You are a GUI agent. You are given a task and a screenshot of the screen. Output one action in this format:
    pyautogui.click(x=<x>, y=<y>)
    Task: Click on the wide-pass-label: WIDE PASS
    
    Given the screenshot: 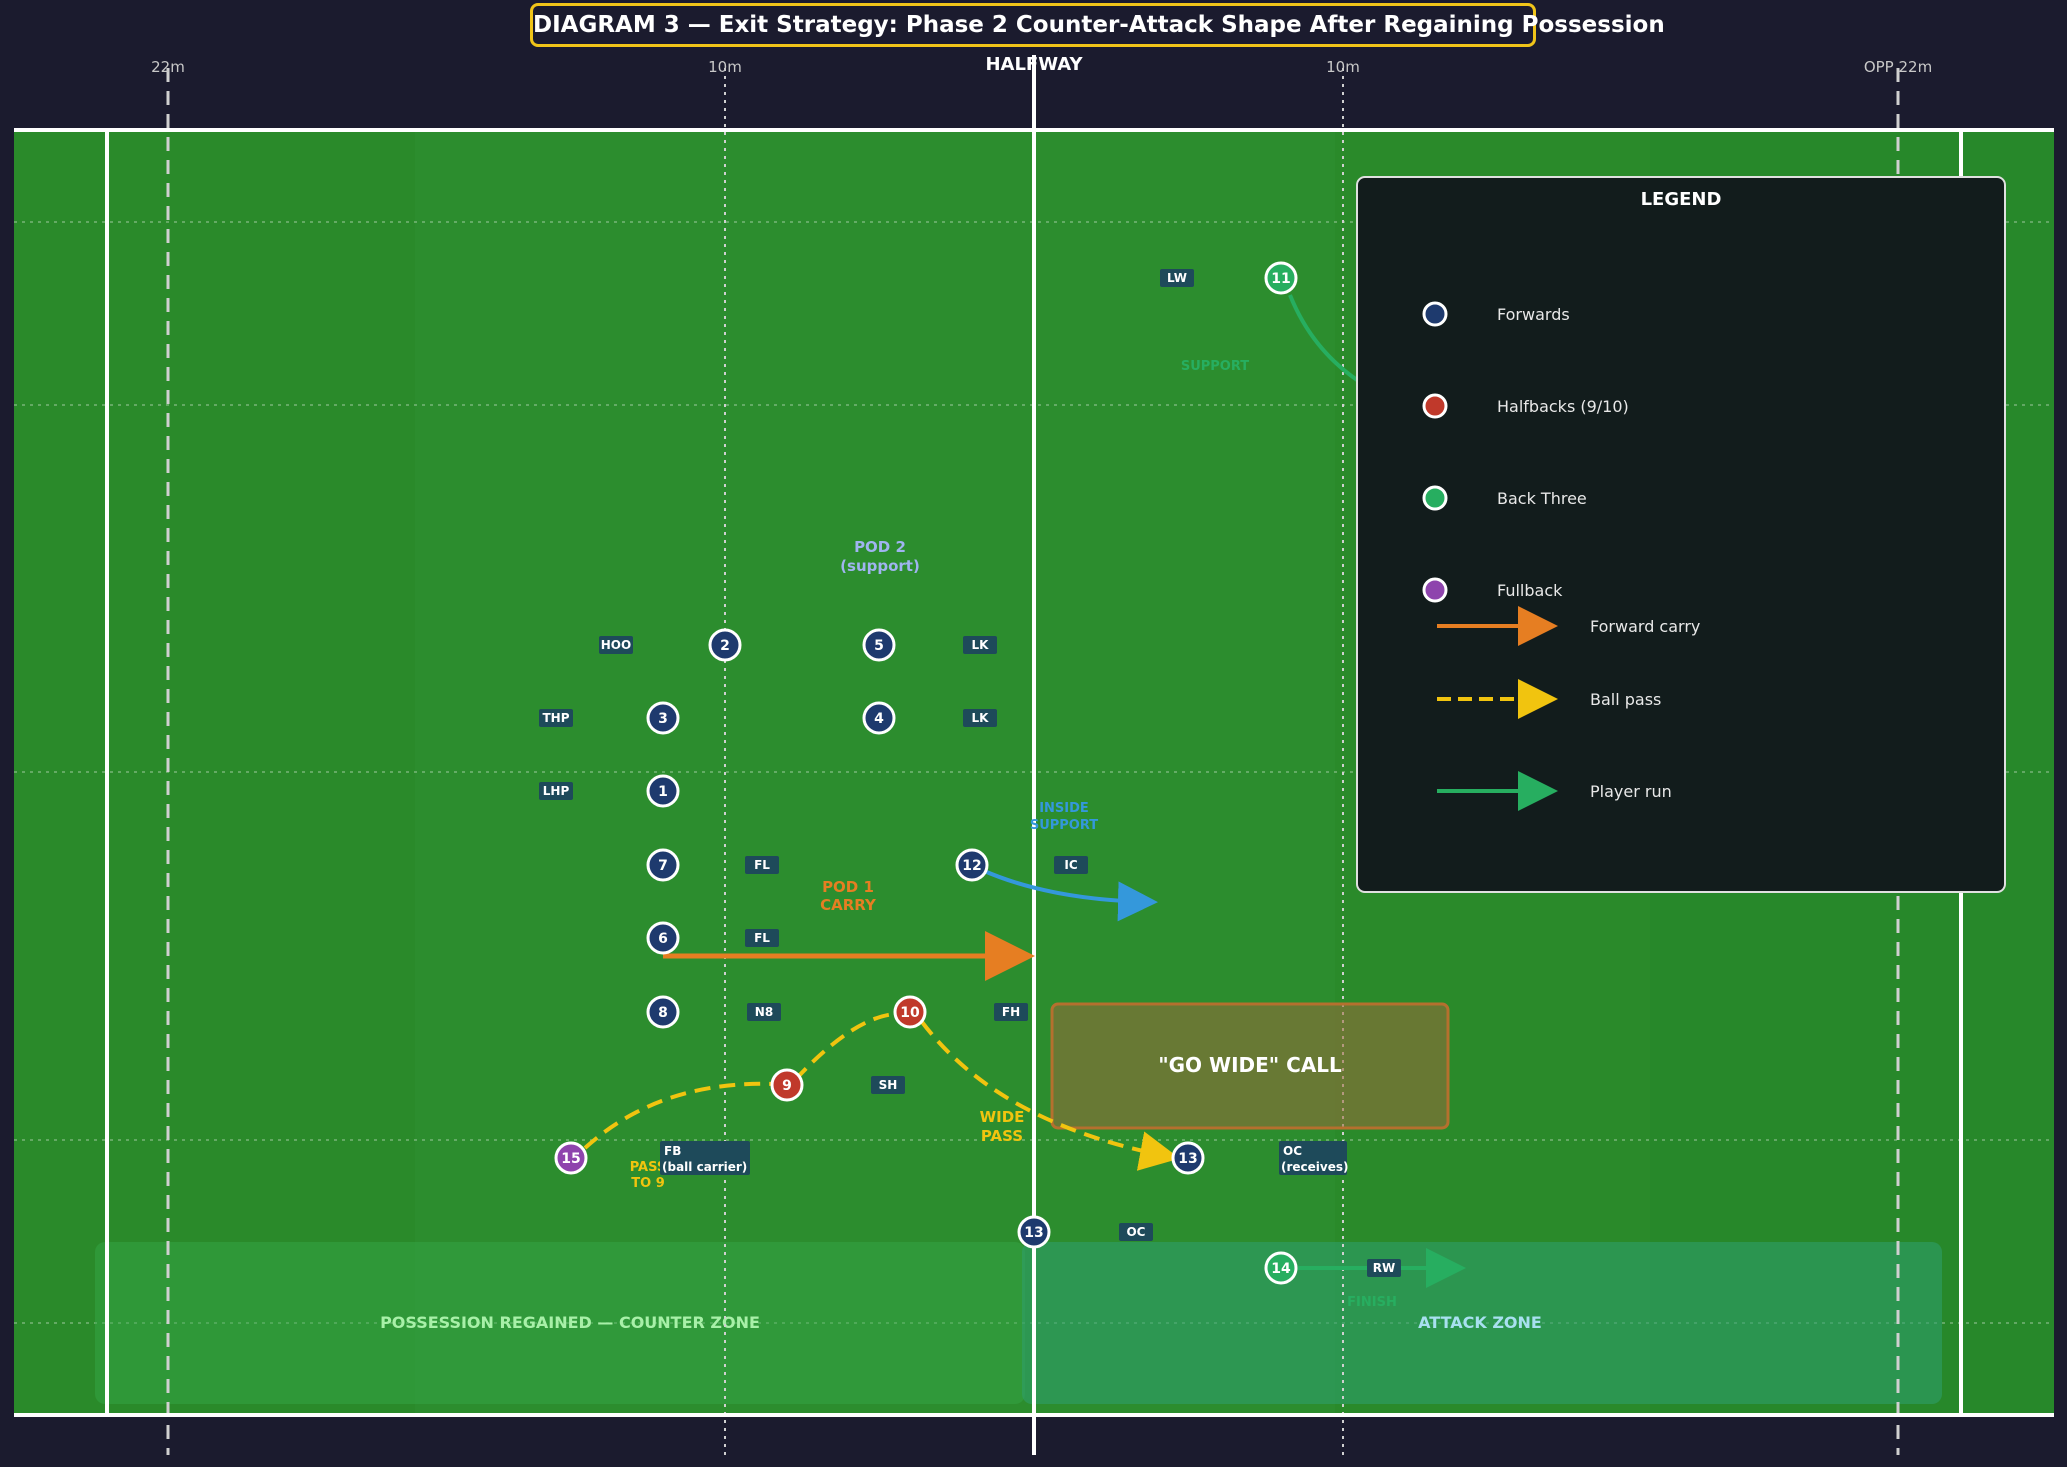 What is the action you would take?
    pyautogui.click(x=1002, y=1126)
    